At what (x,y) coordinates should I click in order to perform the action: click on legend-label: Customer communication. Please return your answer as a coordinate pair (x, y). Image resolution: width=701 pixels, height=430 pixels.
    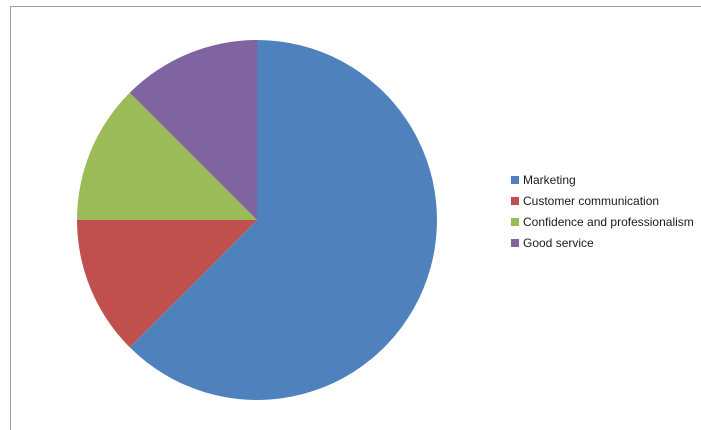
    Looking at the image, I should click on (591, 201).